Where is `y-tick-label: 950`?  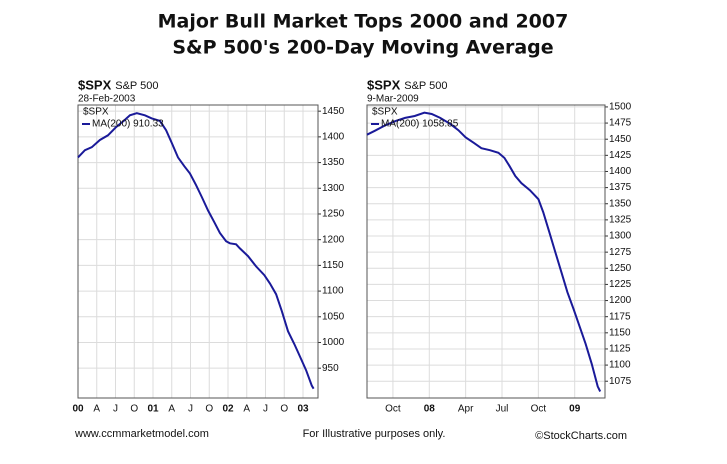
y-tick-label: 950 is located at coordinates (330, 368).